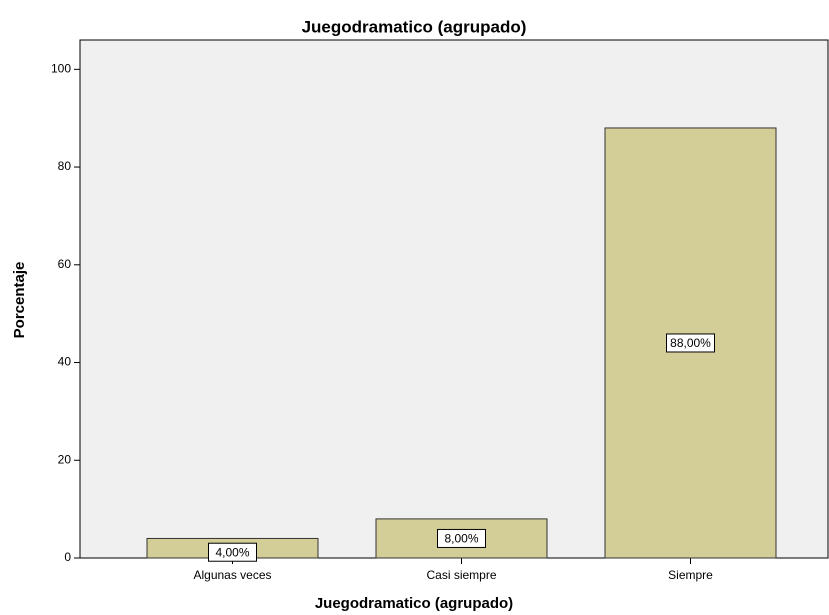 Image resolution: width=829 pixels, height=615 pixels. Describe the element at coordinates (19, 300) in the screenshot. I see `y-axis-title: Porcentaje` at that location.